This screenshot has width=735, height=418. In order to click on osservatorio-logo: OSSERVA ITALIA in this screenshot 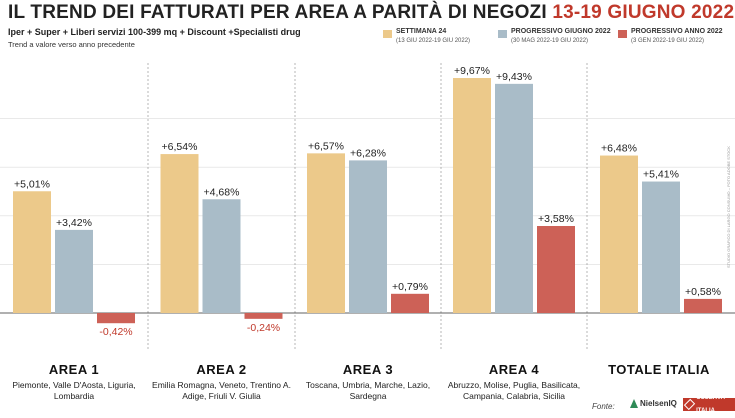, I will do `click(709, 404)`.